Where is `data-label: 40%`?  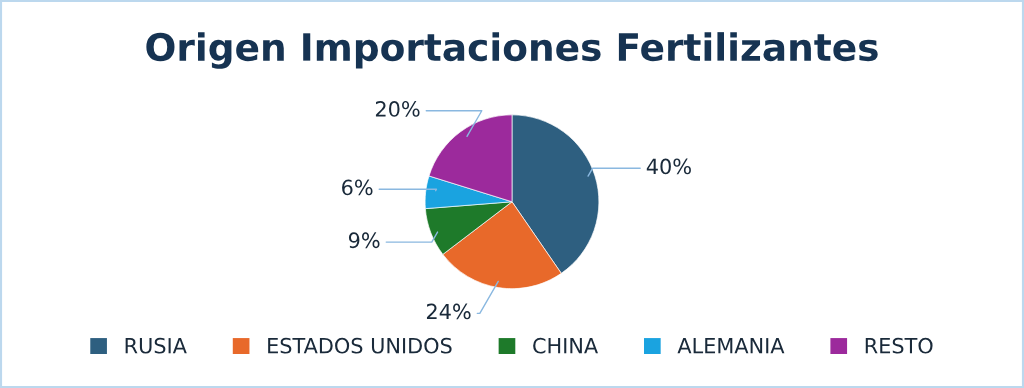
data-label: 40% is located at coordinates (668, 166).